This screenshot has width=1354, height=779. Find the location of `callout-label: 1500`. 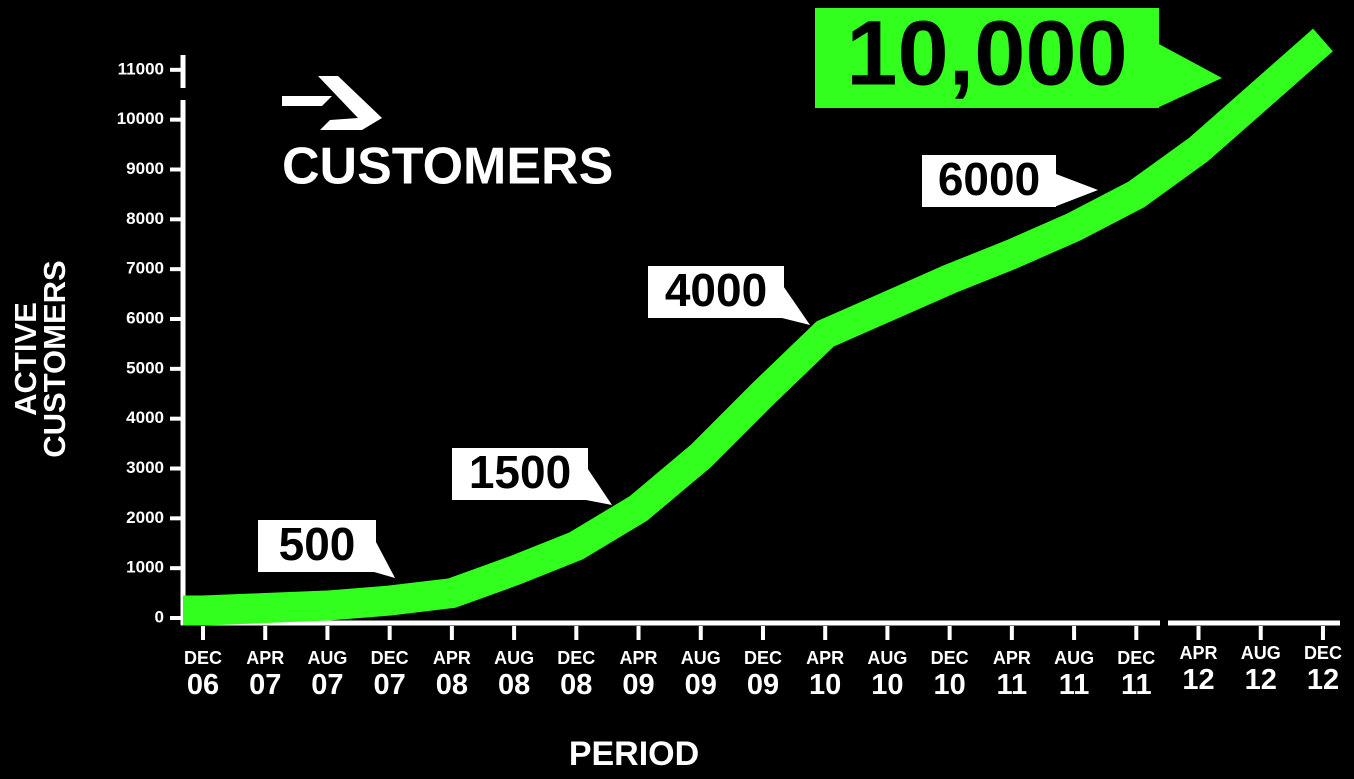

callout-label: 1500 is located at coordinates (520, 472).